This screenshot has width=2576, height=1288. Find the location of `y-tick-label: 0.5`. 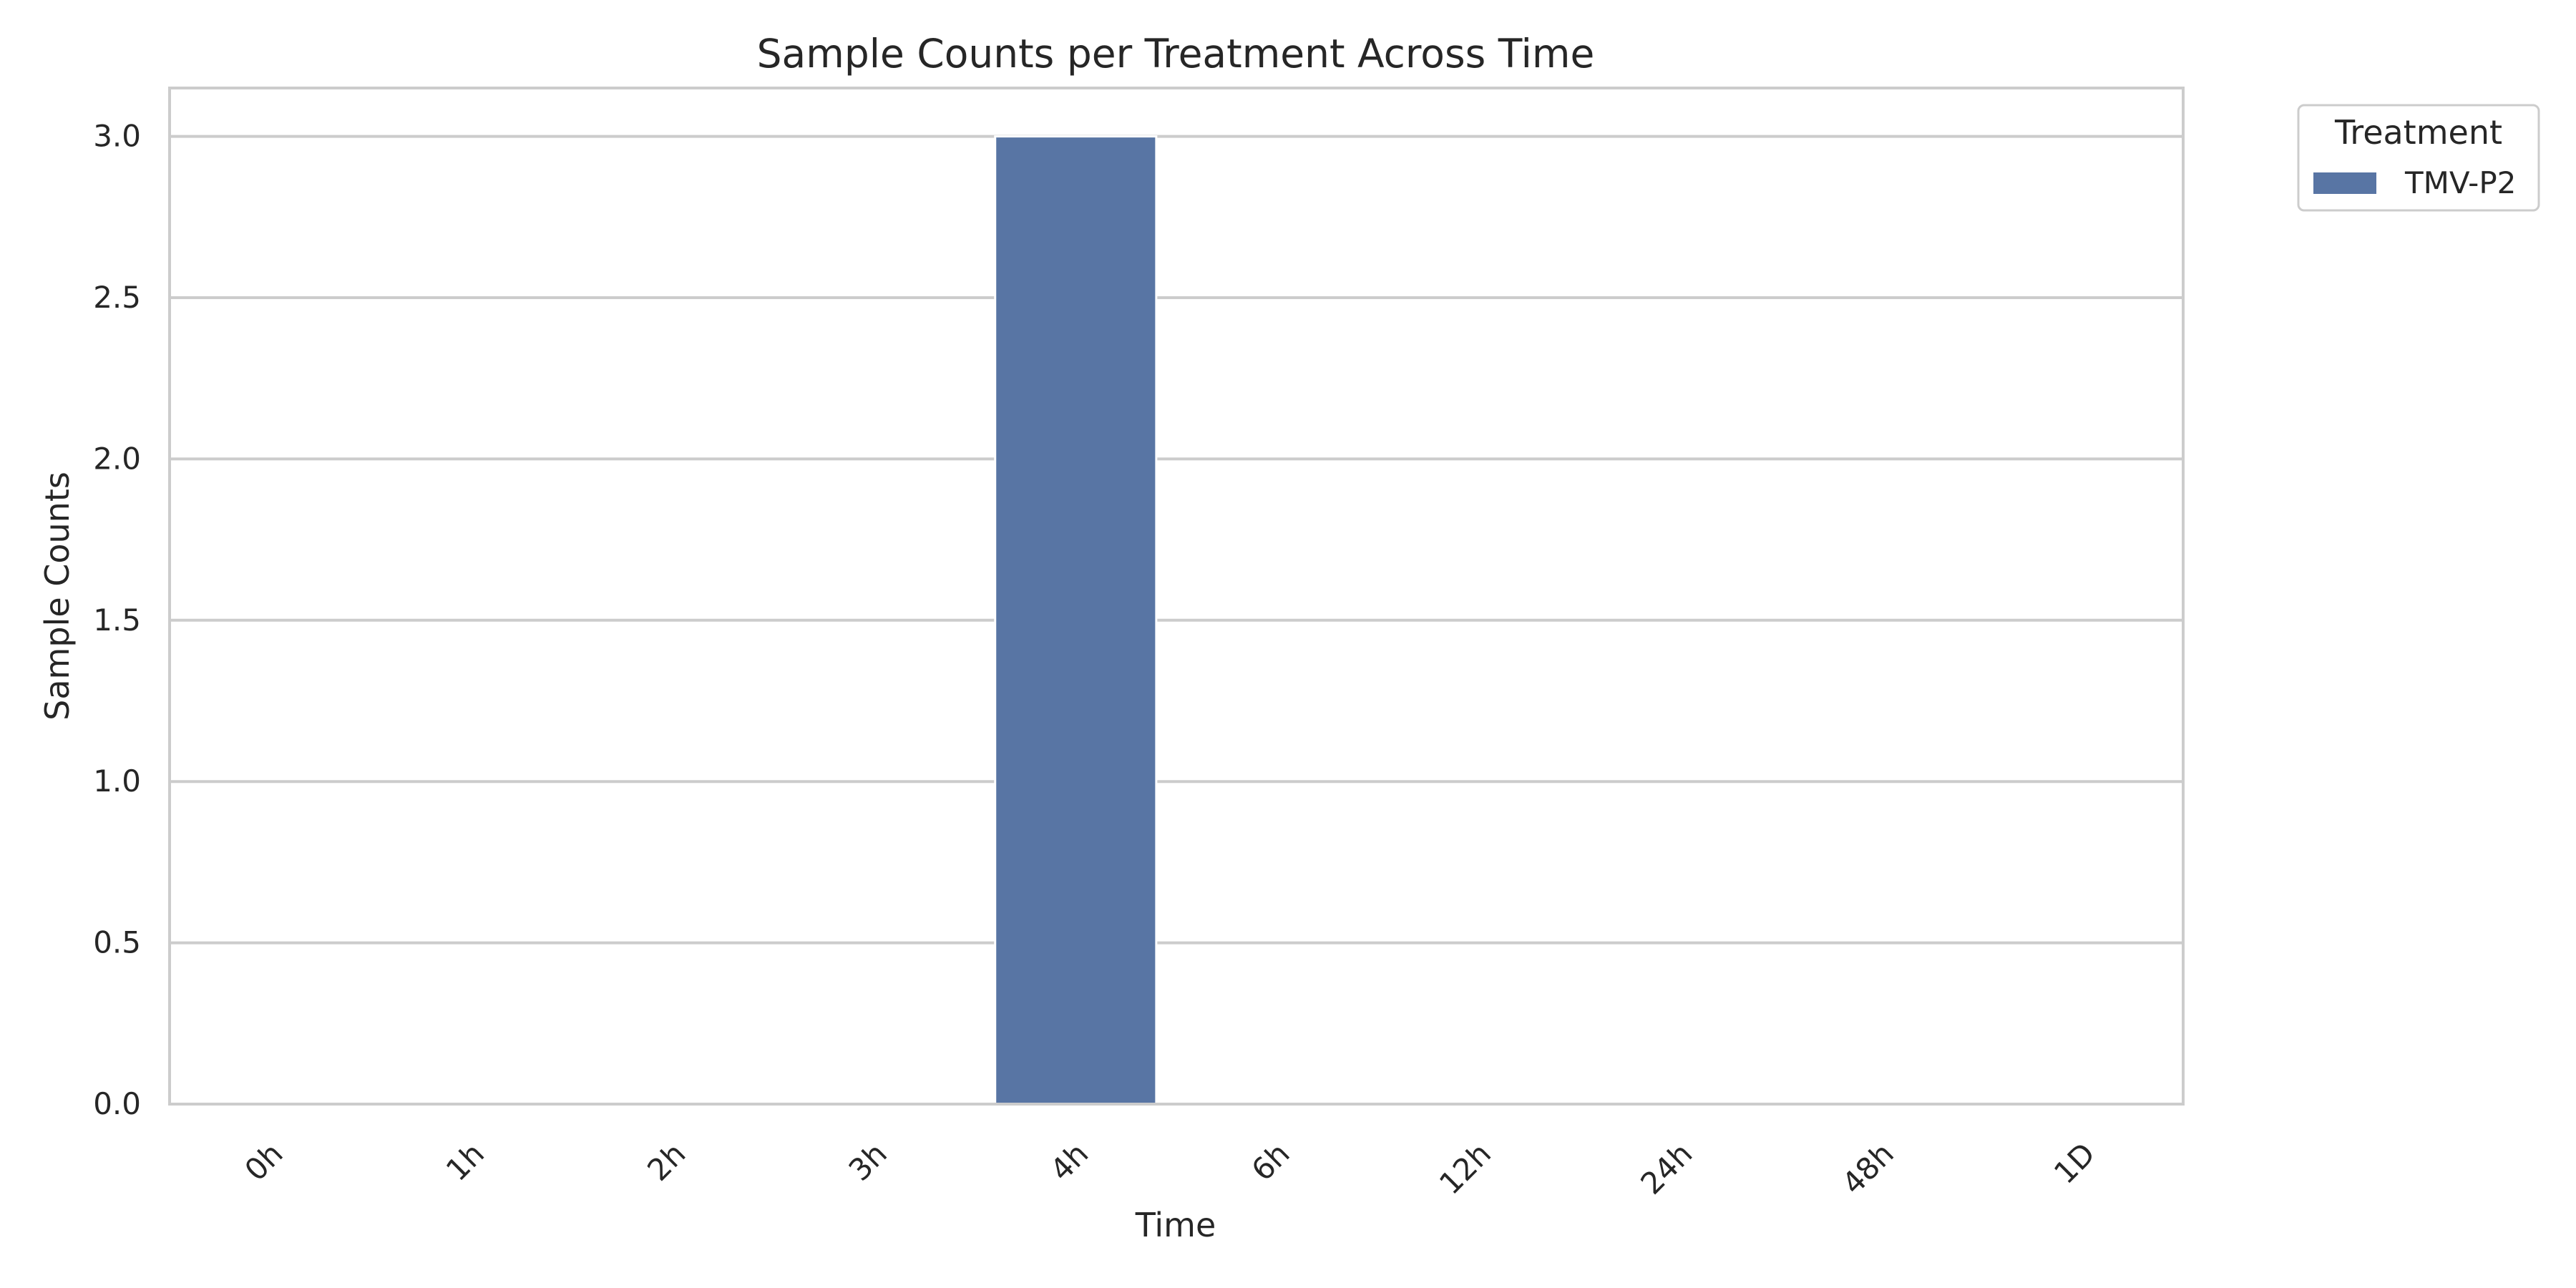

y-tick-label: 0.5 is located at coordinates (117, 942).